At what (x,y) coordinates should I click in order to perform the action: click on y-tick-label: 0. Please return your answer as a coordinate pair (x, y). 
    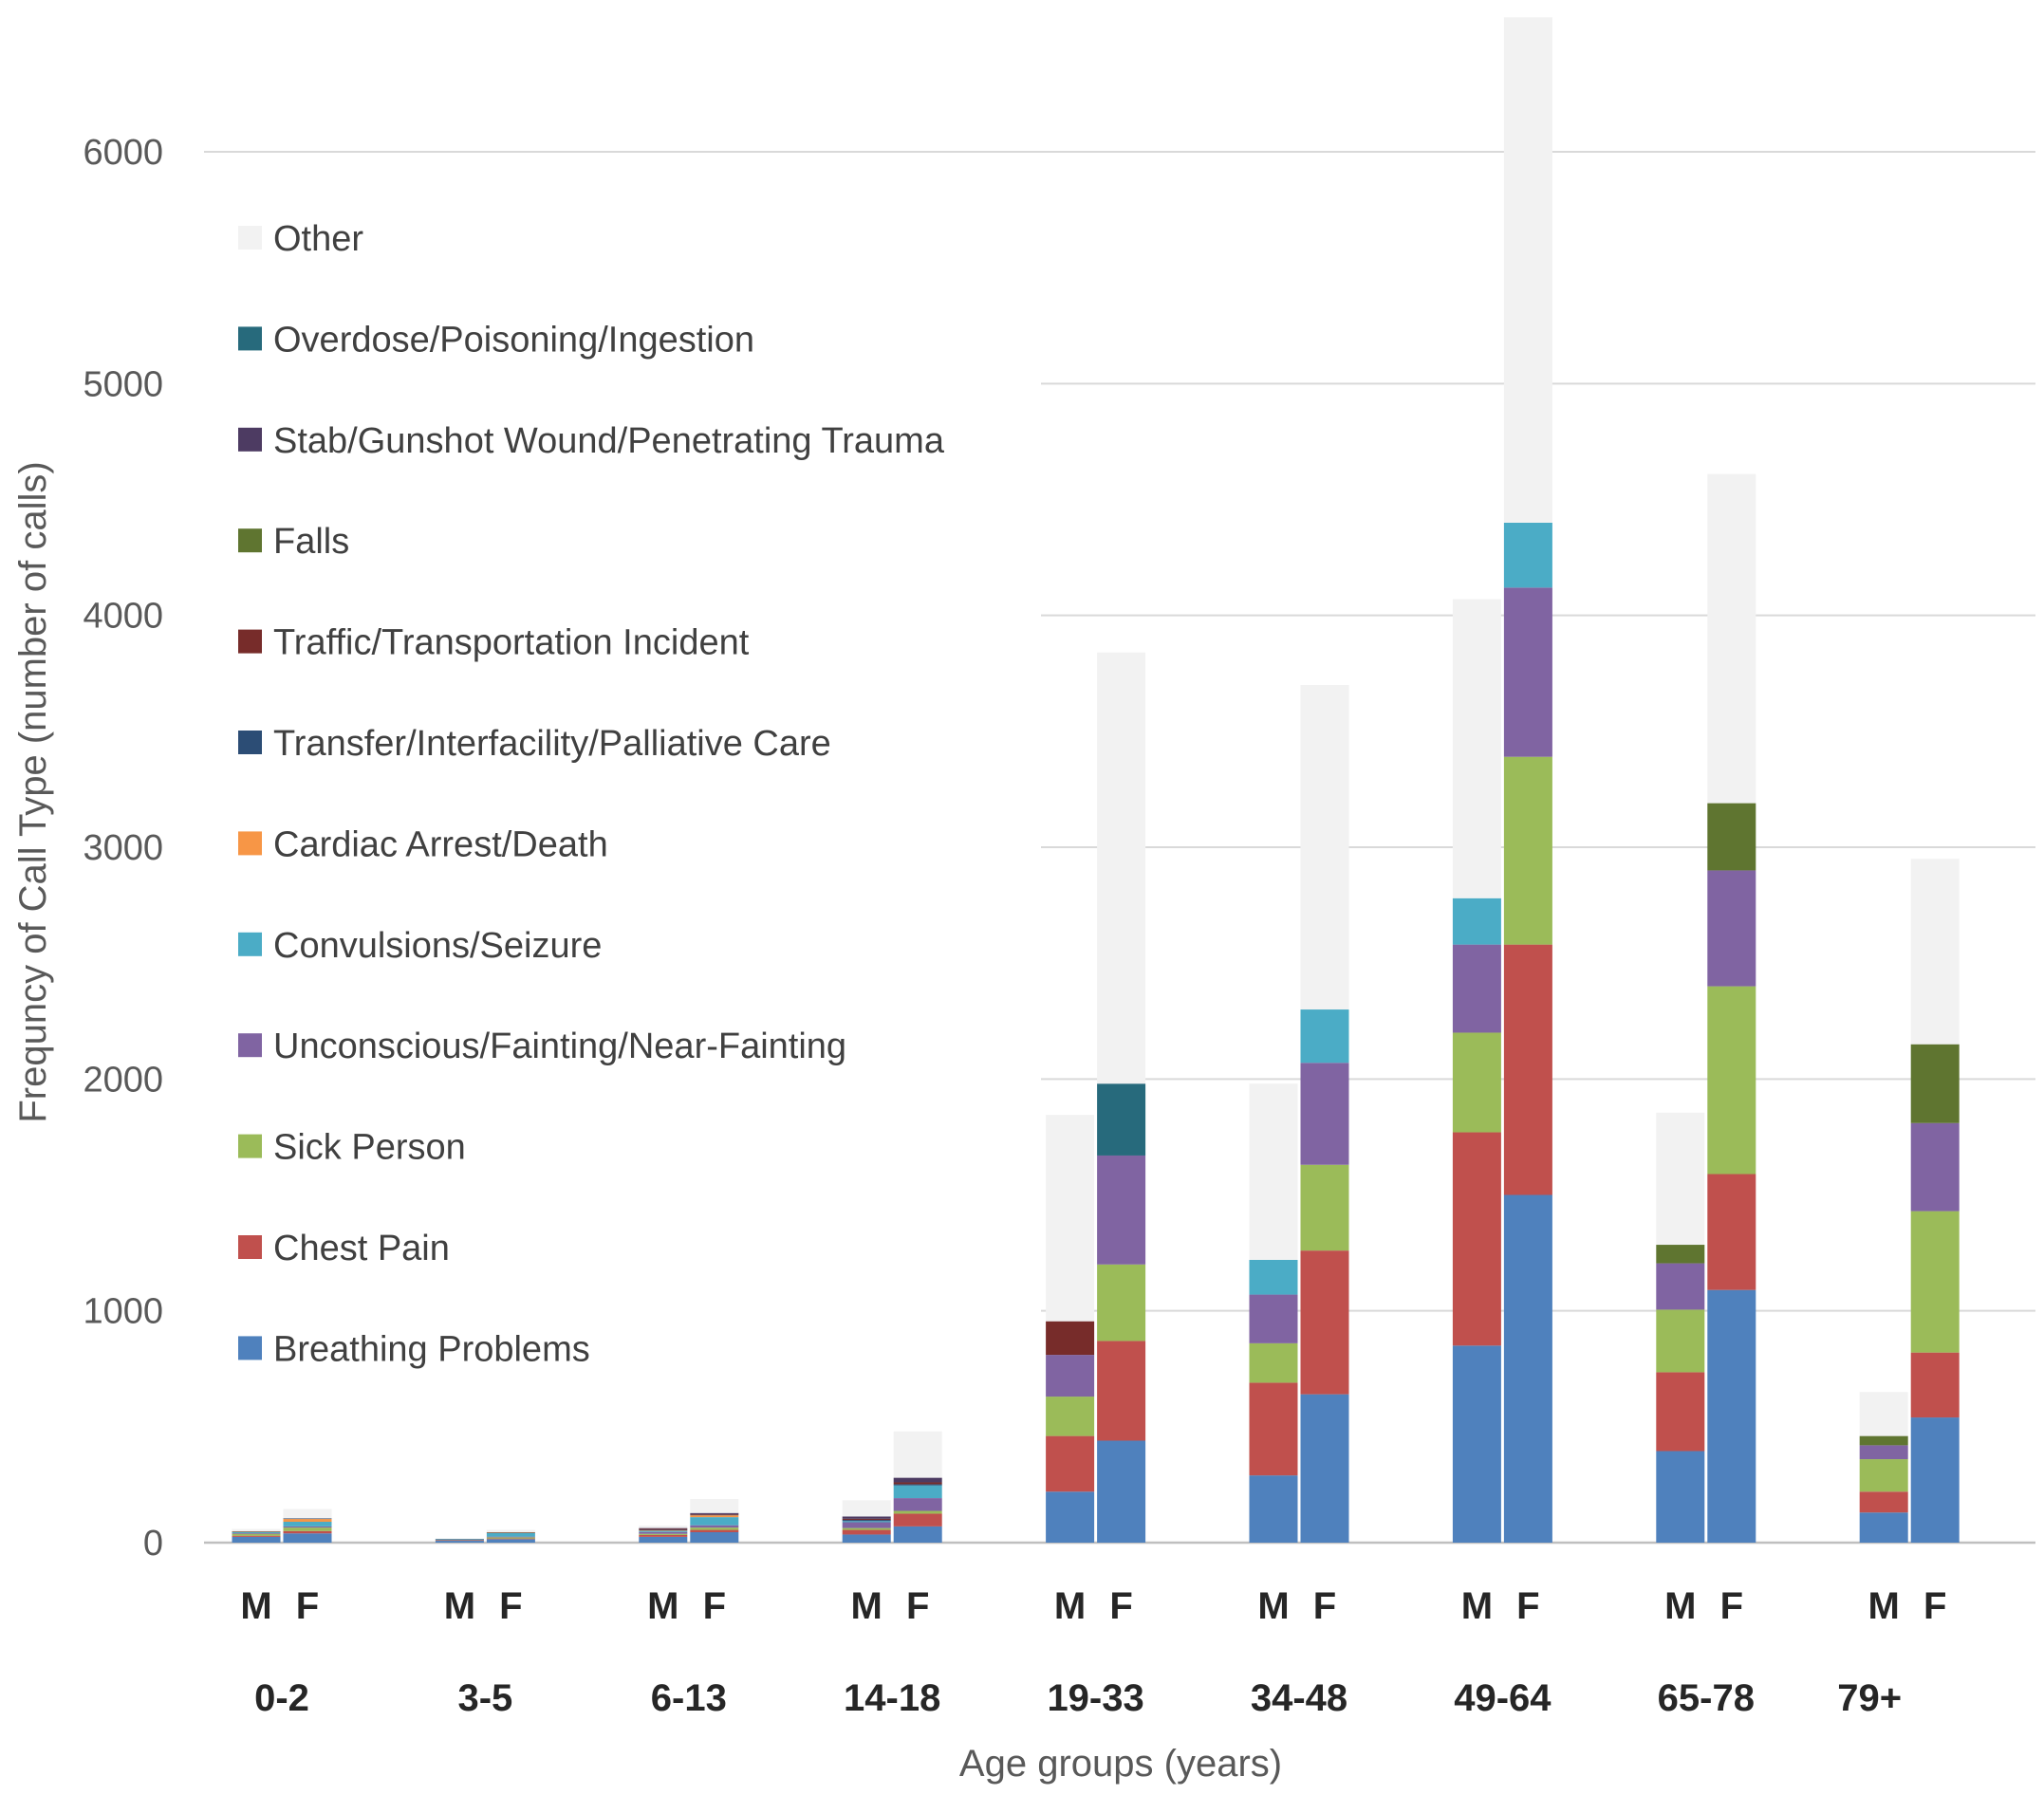
    Looking at the image, I should click on (153, 1544).